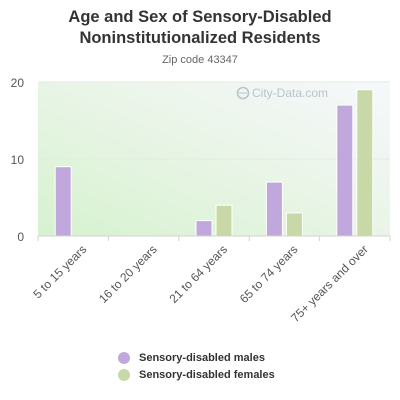 The width and height of the screenshot is (400, 400). I want to click on legend-label-males: Sensory-disabled males, so click(202, 358).